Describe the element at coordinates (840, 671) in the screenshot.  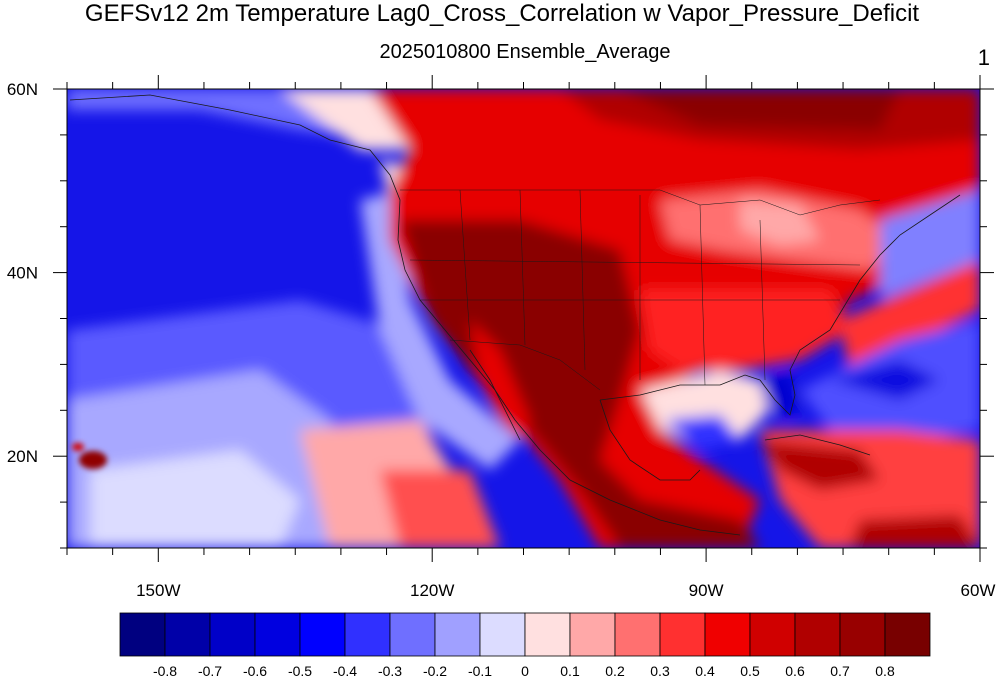
I see `colorbar-label: 0.7` at that location.